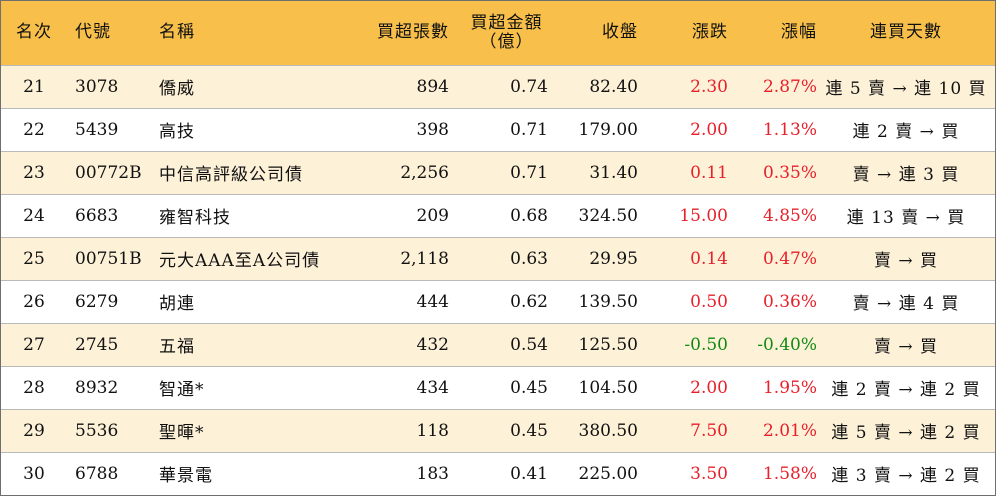 The image size is (996, 496). I want to click on change-pct-cell: 1.95%, so click(789, 387).